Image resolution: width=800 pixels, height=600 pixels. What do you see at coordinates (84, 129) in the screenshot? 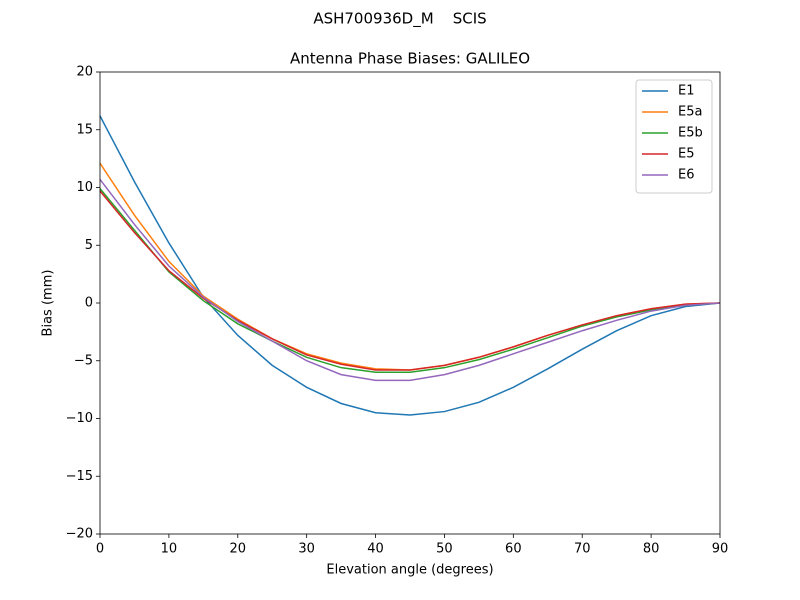
I see `y-tick-label: 15` at bounding box center [84, 129].